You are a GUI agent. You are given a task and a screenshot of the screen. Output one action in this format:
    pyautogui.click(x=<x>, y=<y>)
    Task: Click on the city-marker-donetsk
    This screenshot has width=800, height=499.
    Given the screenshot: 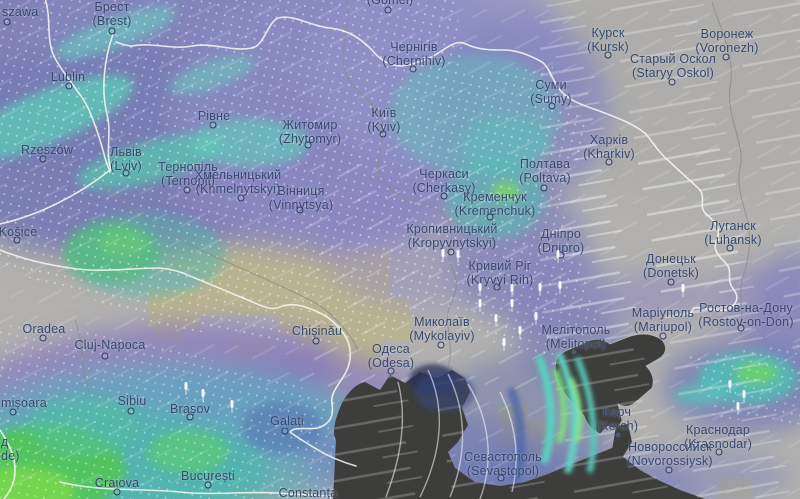 What is the action you would take?
    pyautogui.click(x=671, y=282)
    